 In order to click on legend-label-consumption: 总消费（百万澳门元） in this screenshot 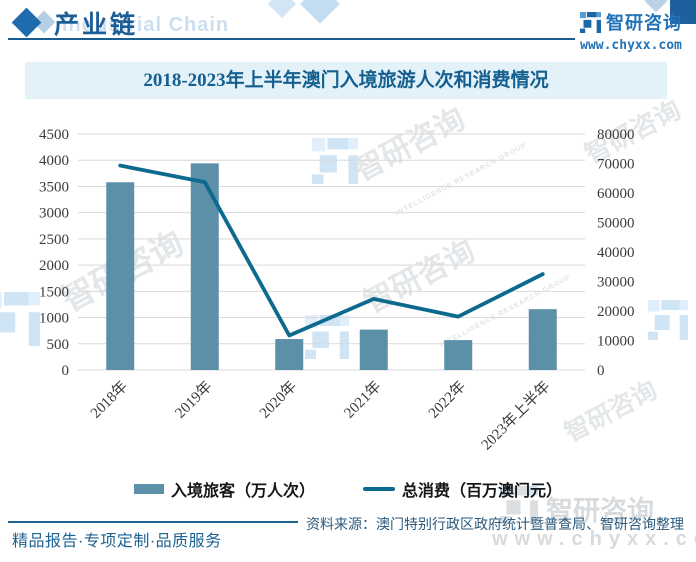, I will do `click(482, 491)`.